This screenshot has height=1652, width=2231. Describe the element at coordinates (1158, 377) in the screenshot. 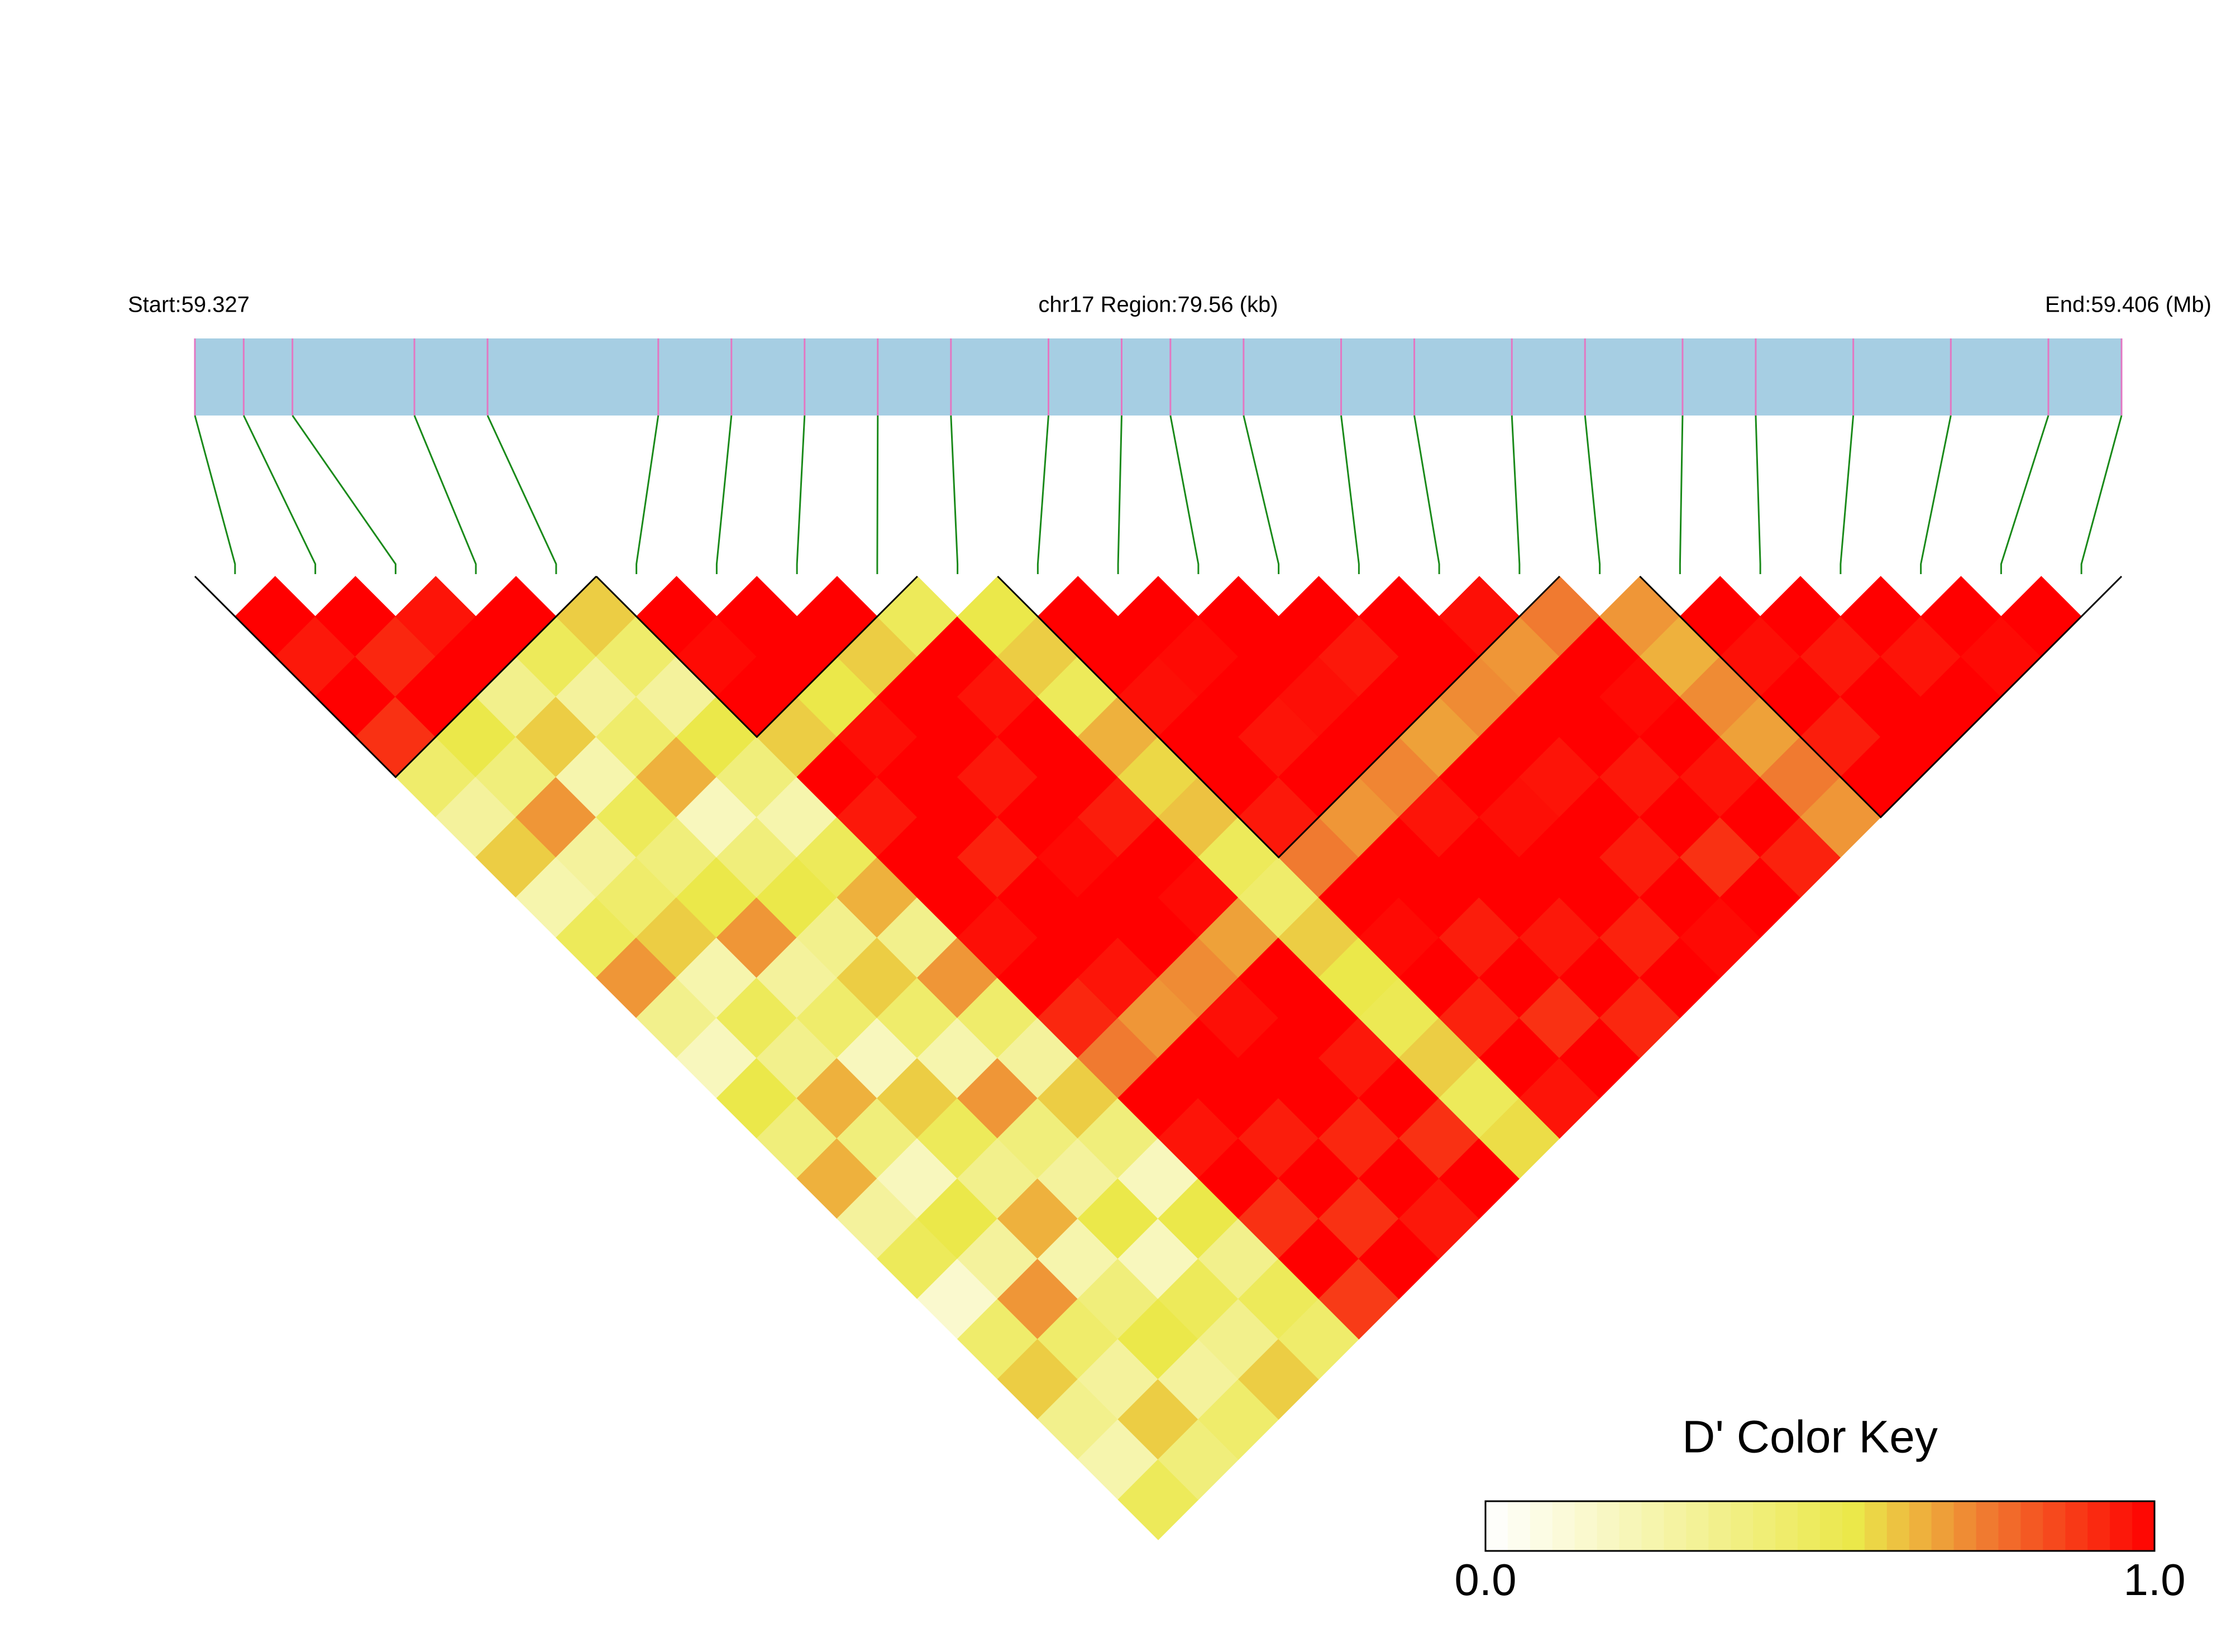

I see `position-bar` at that location.